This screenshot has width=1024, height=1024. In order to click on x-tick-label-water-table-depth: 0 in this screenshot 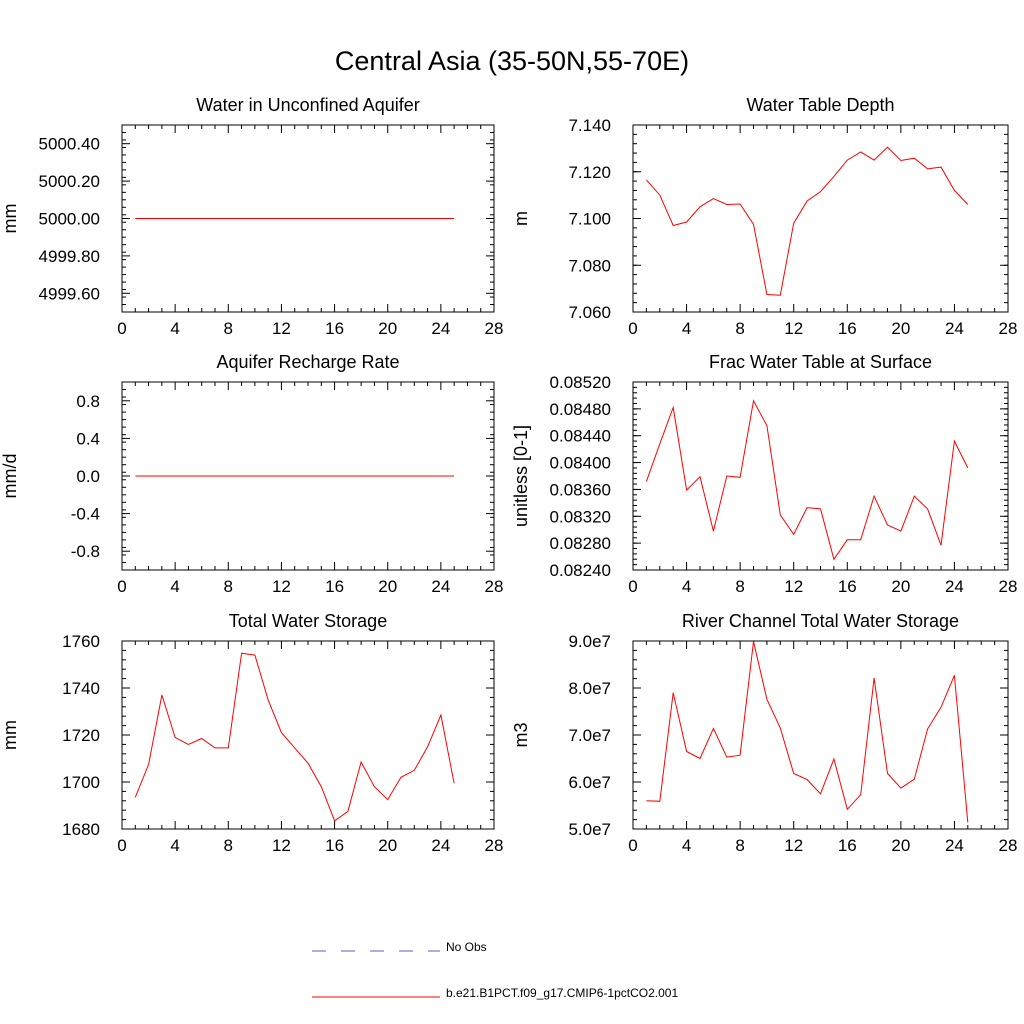, I will do `click(632, 328)`.